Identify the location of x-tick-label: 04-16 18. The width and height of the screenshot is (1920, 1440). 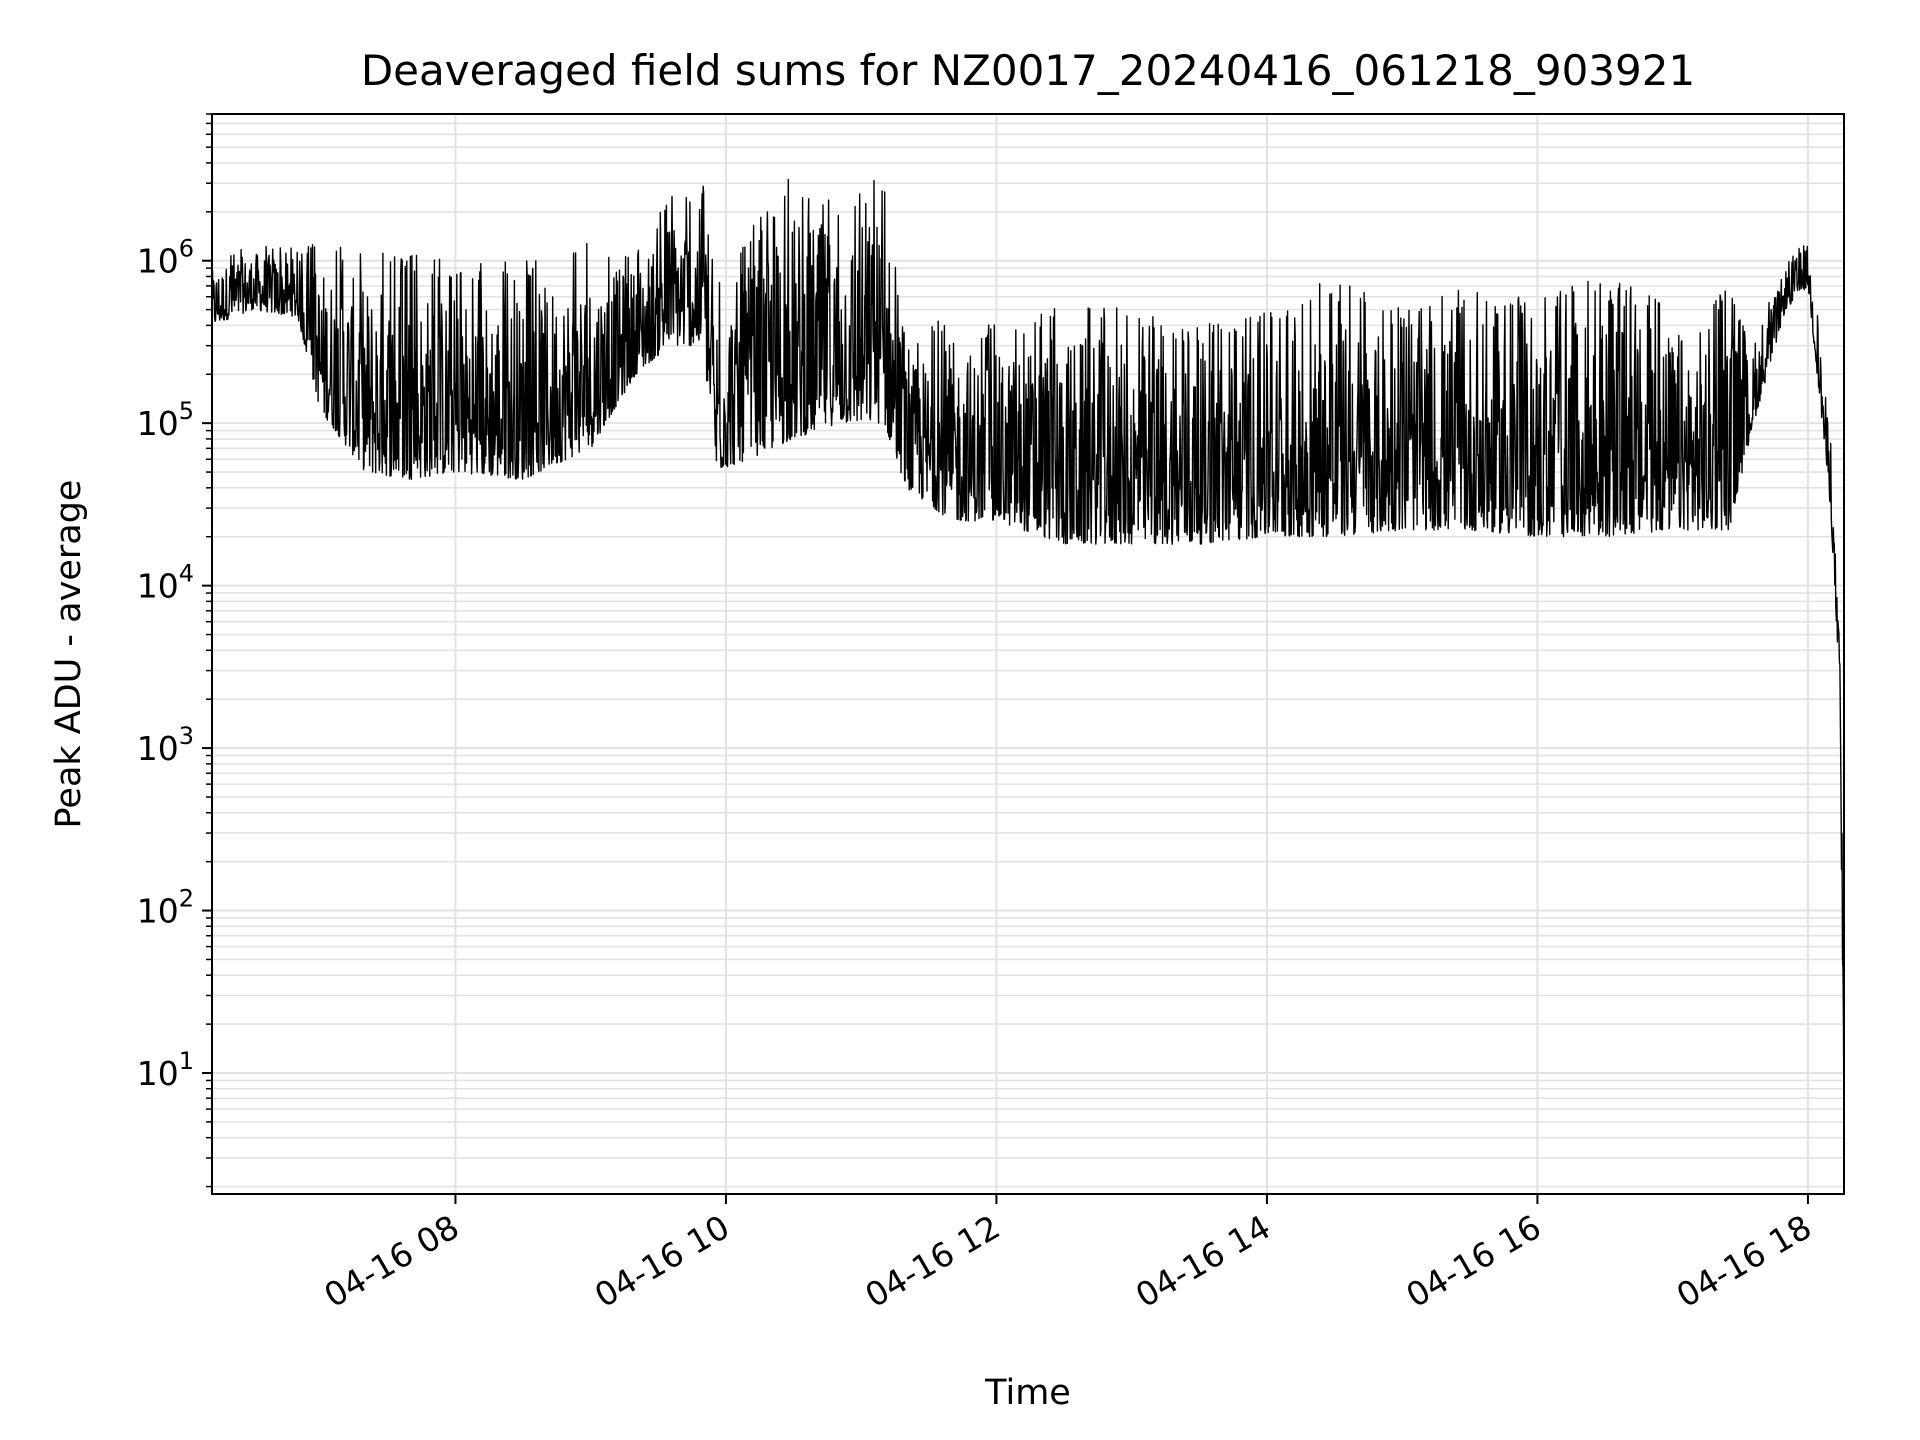
(1744, 1261).